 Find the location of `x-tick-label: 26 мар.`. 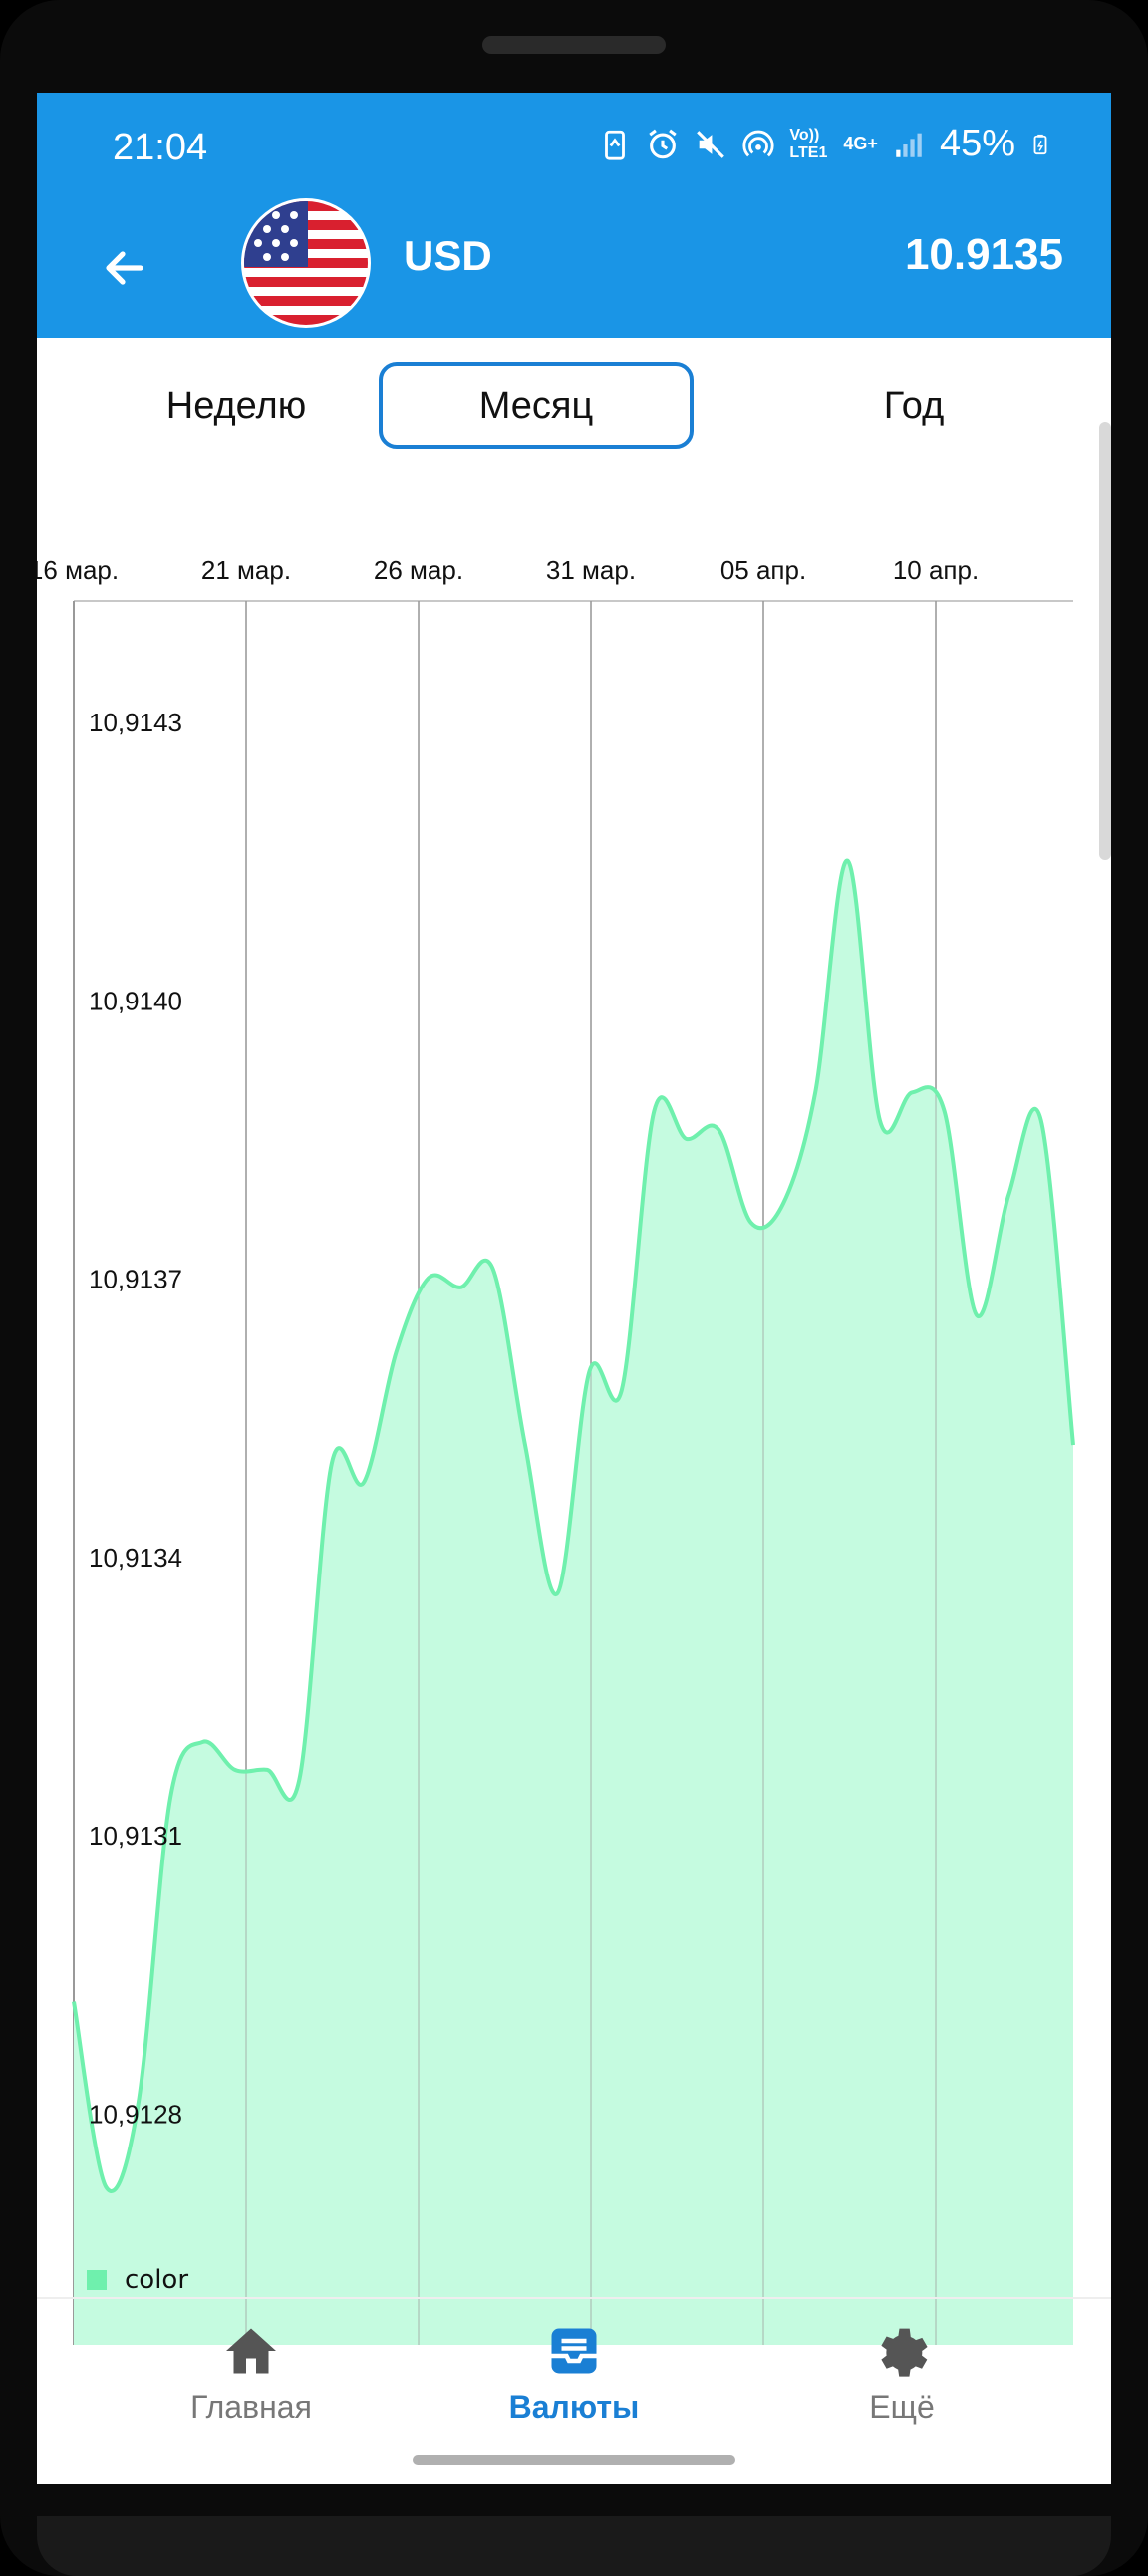

x-tick-label: 26 мар. is located at coordinates (418, 570).